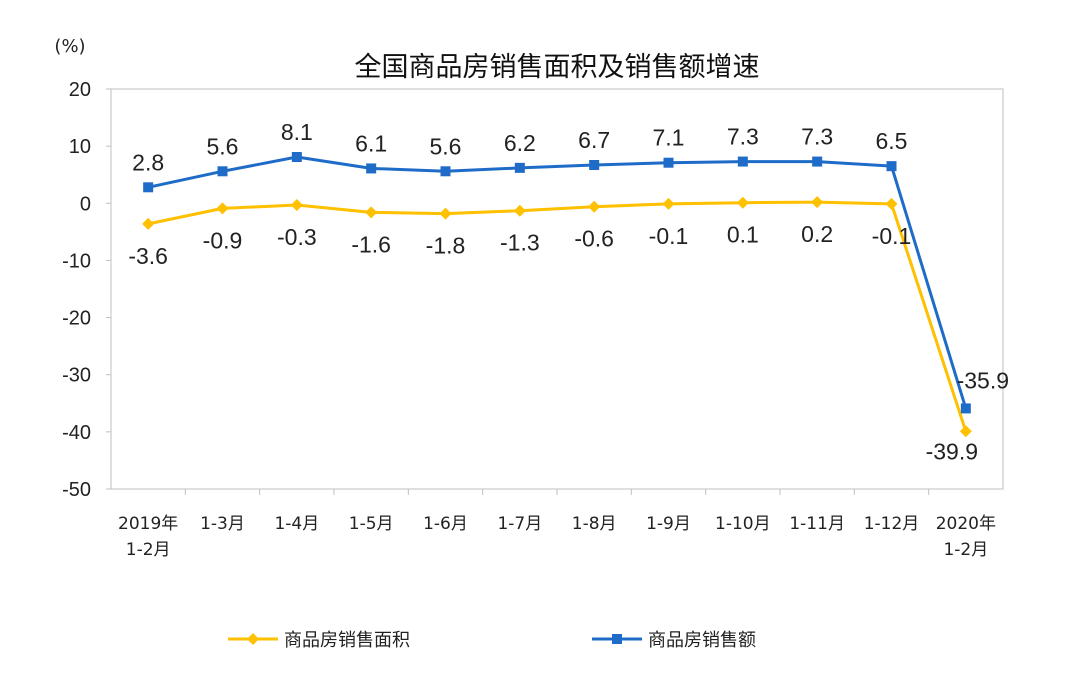 This screenshot has width=1080, height=673. I want to click on x-tick-label: 1-7月, so click(519, 524).